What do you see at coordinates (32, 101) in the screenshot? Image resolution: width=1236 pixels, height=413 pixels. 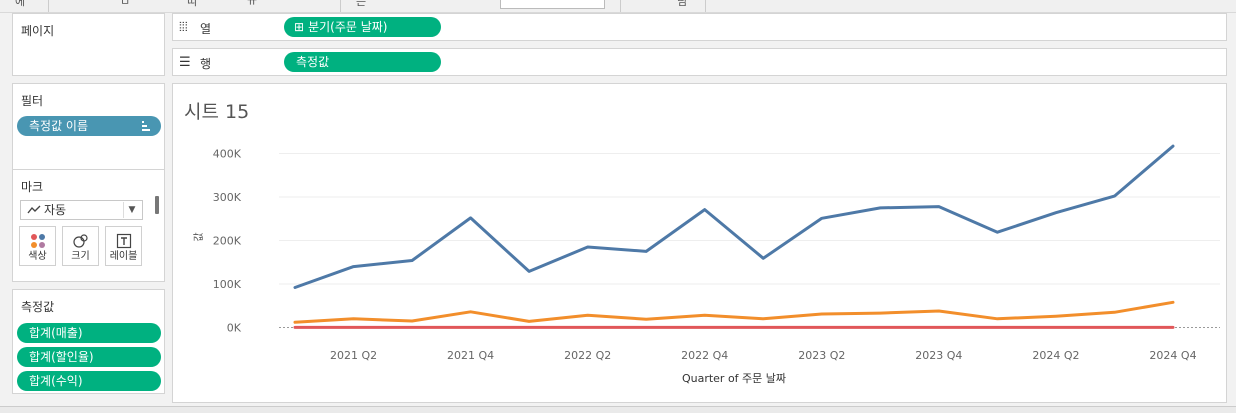 I see `filters-title: 필터` at bounding box center [32, 101].